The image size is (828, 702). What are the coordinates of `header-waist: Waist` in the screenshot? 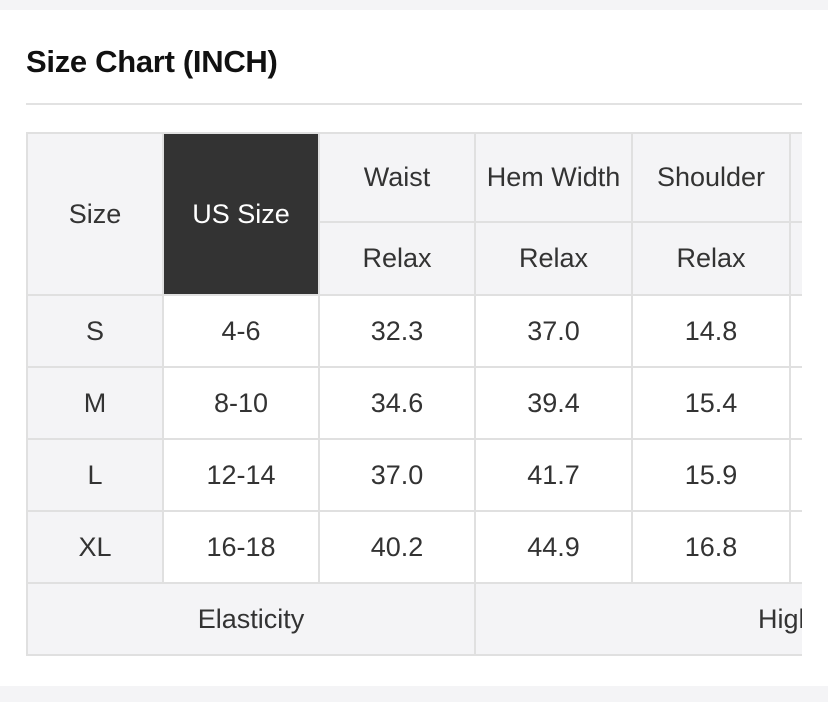 It's located at (397, 177).